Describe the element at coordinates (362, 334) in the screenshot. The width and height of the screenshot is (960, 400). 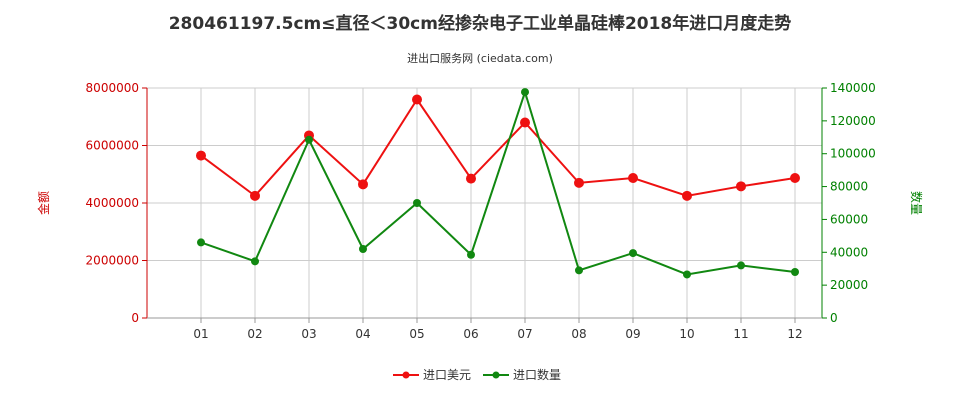
I see `x-tick-label: 04` at that location.